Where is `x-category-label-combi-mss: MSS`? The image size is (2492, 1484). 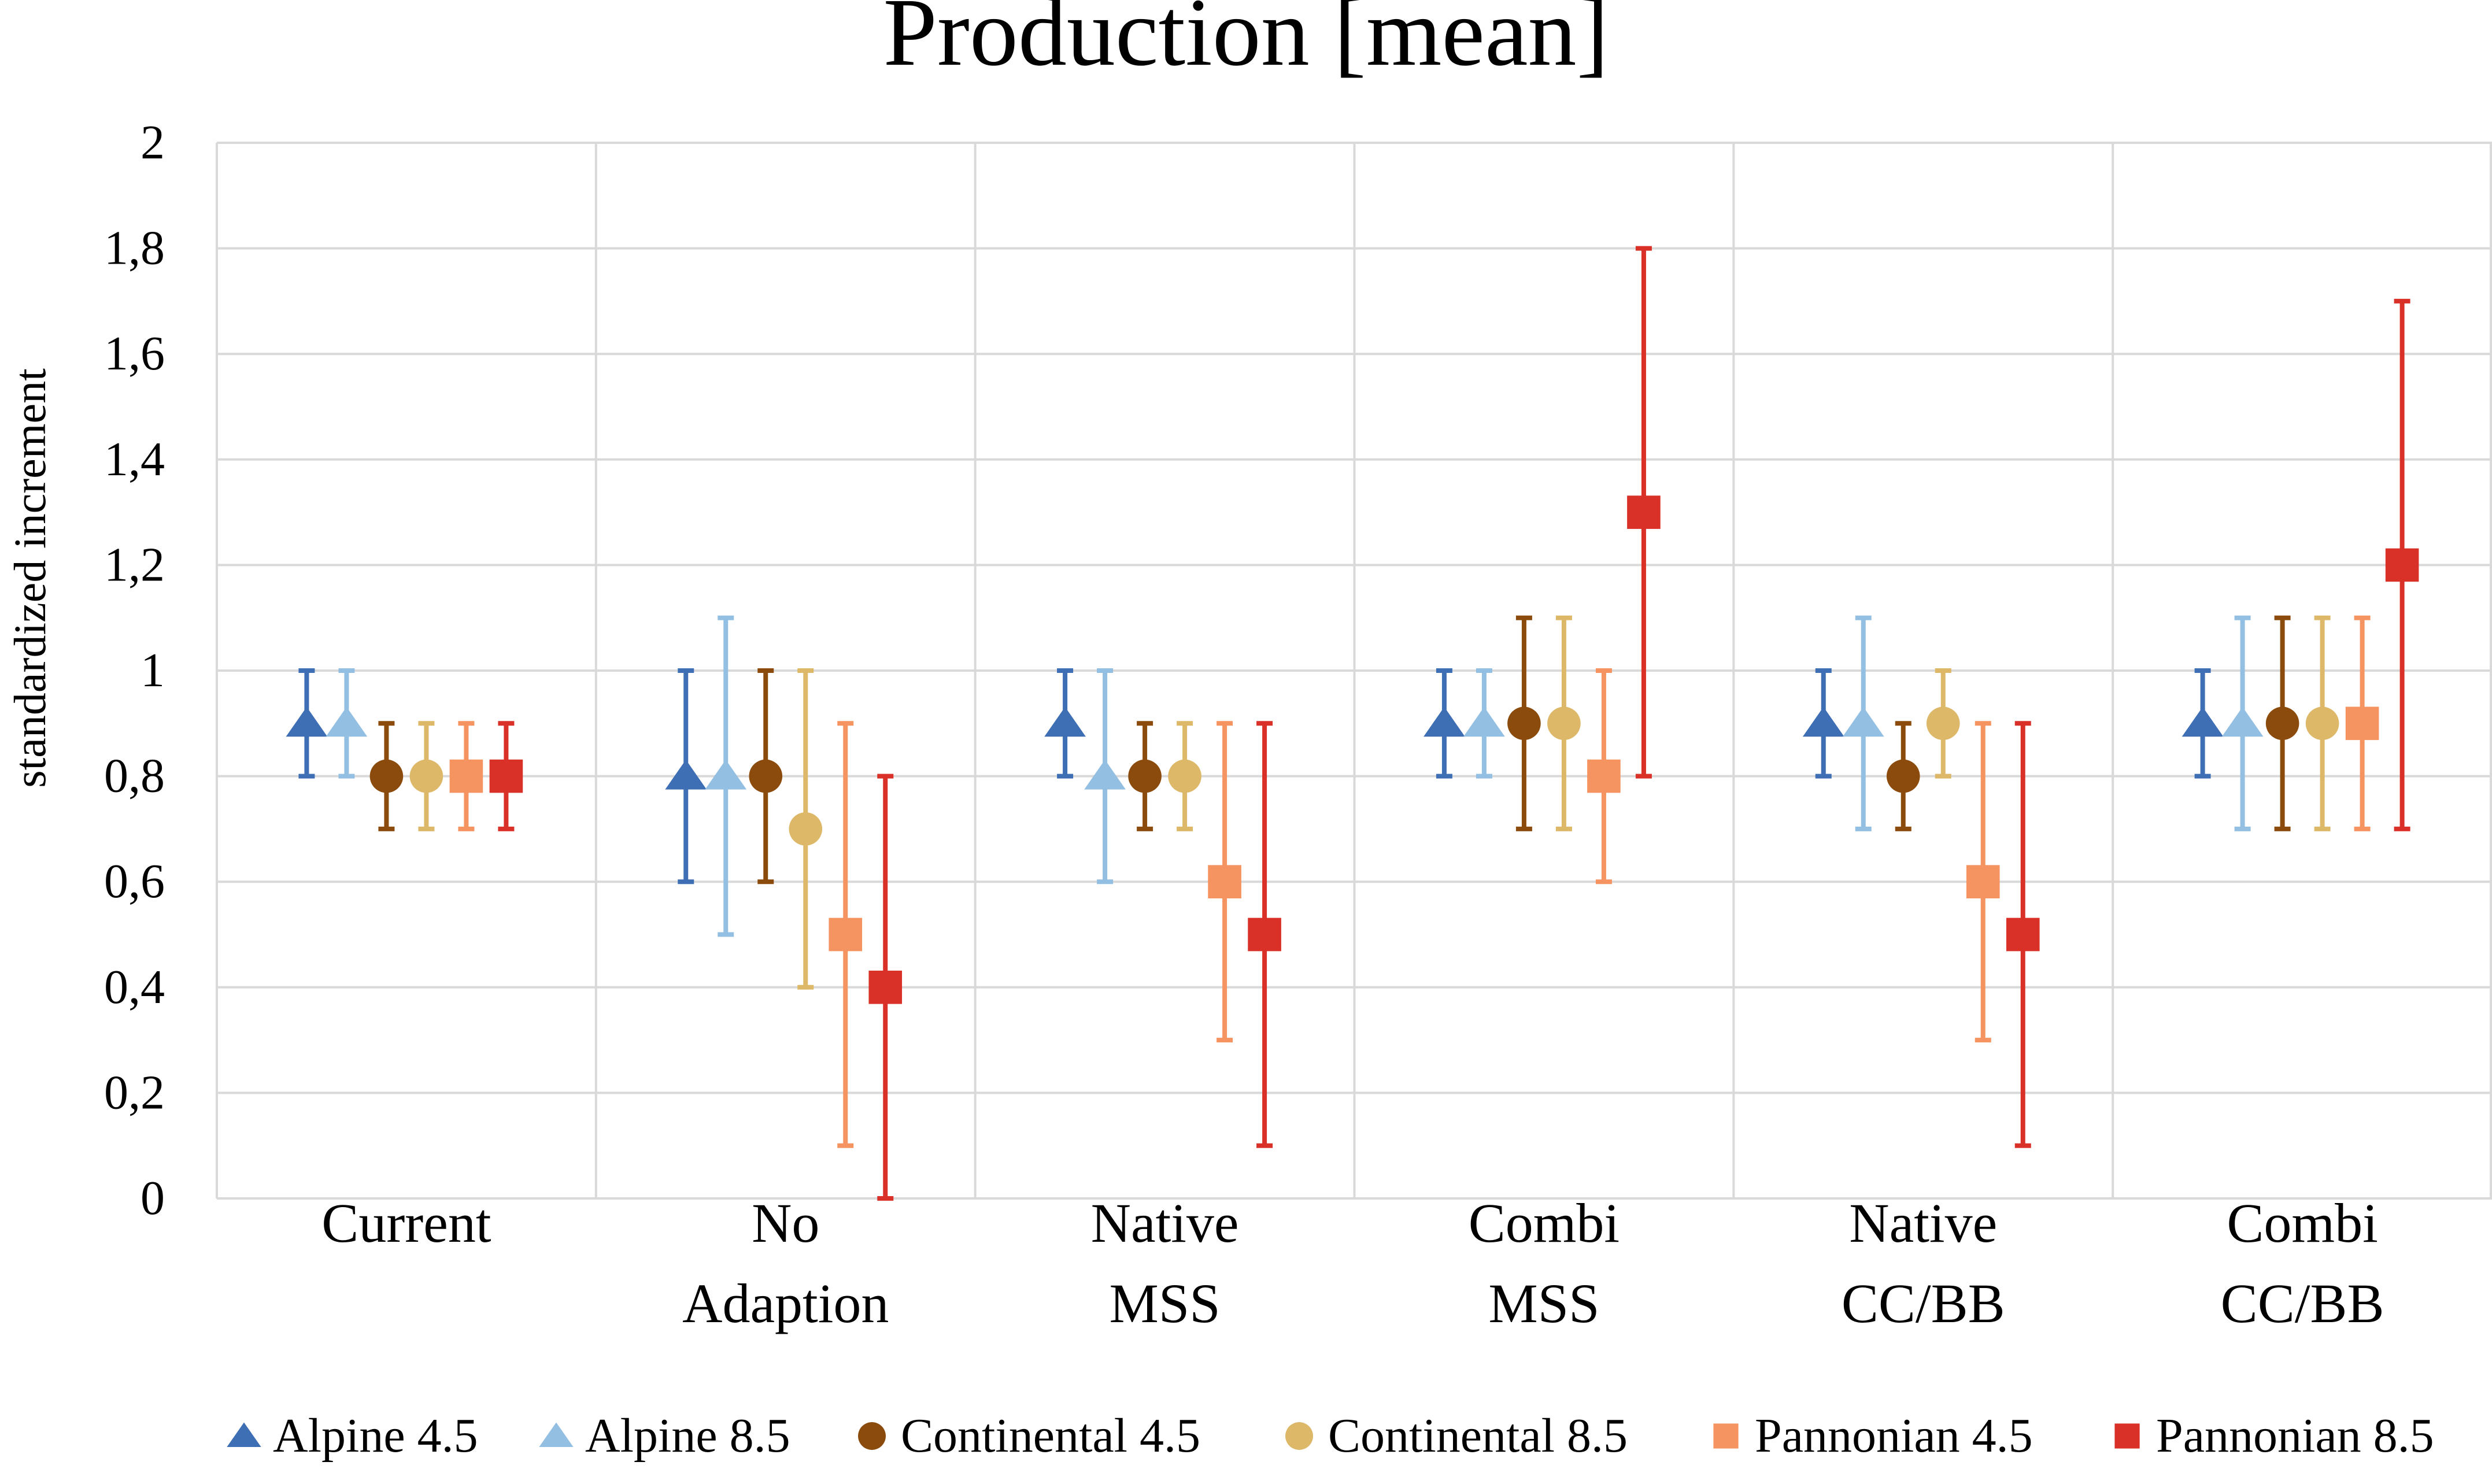 x-category-label-combi-mss: MSS is located at coordinates (1543, 1303).